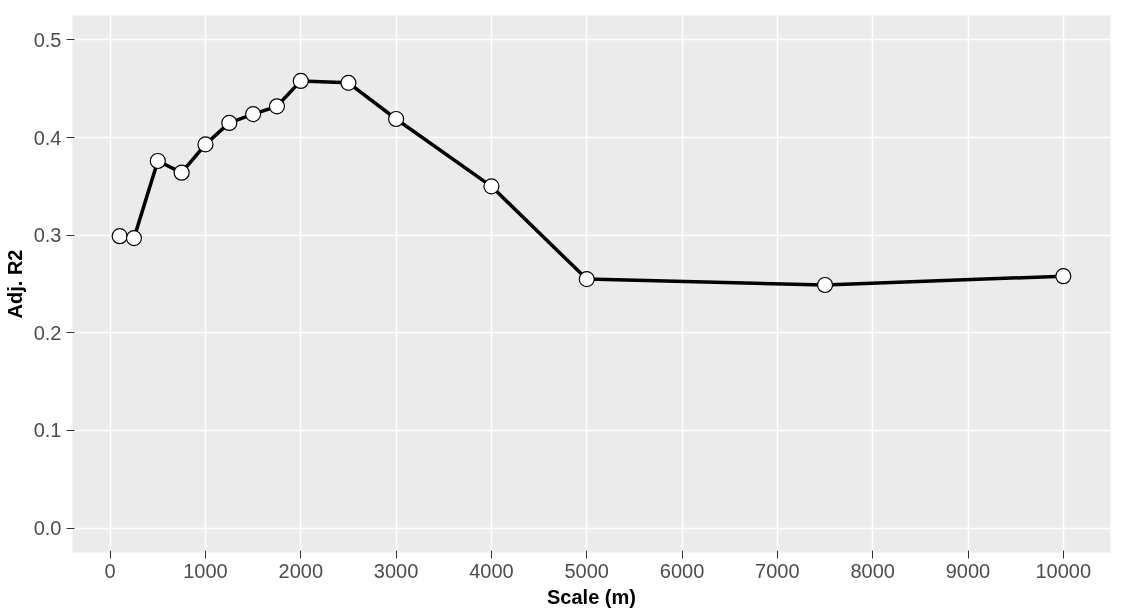 The width and height of the screenshot is (1130, 610). I want to click on y-tick-label: 0.2, so click(47, 332).